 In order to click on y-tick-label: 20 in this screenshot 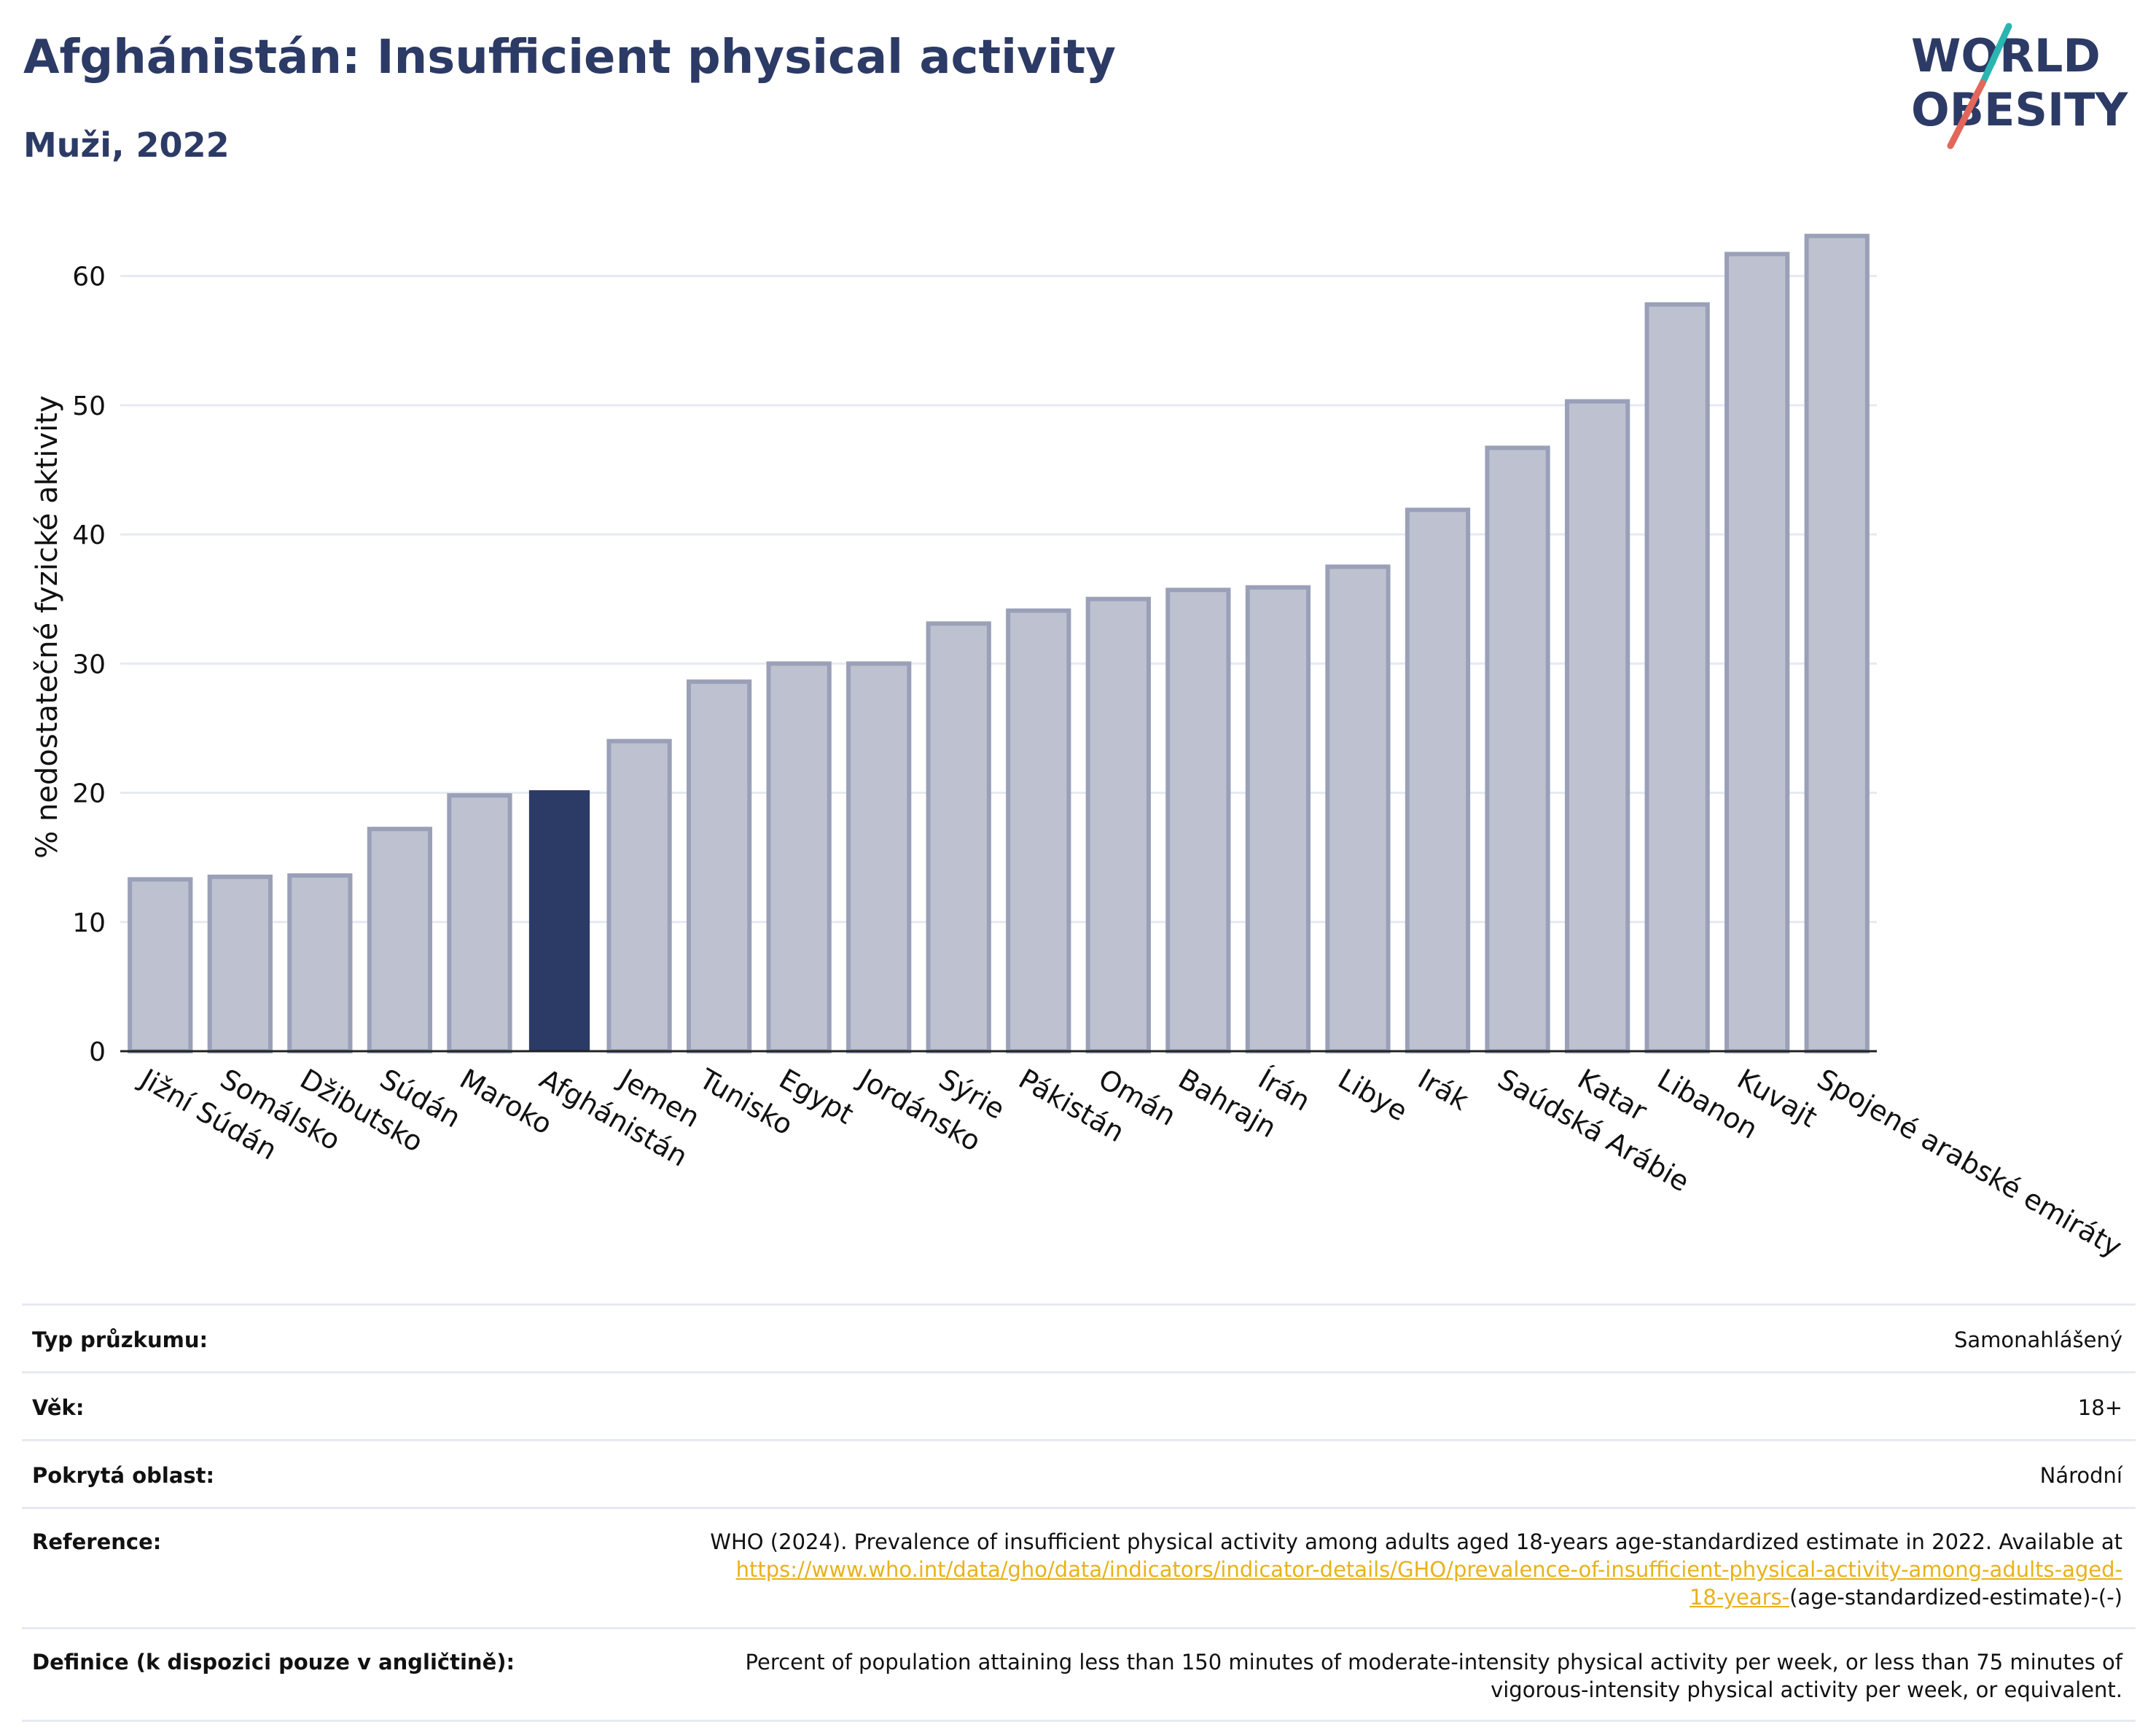, I will do `click(89, 794)`.